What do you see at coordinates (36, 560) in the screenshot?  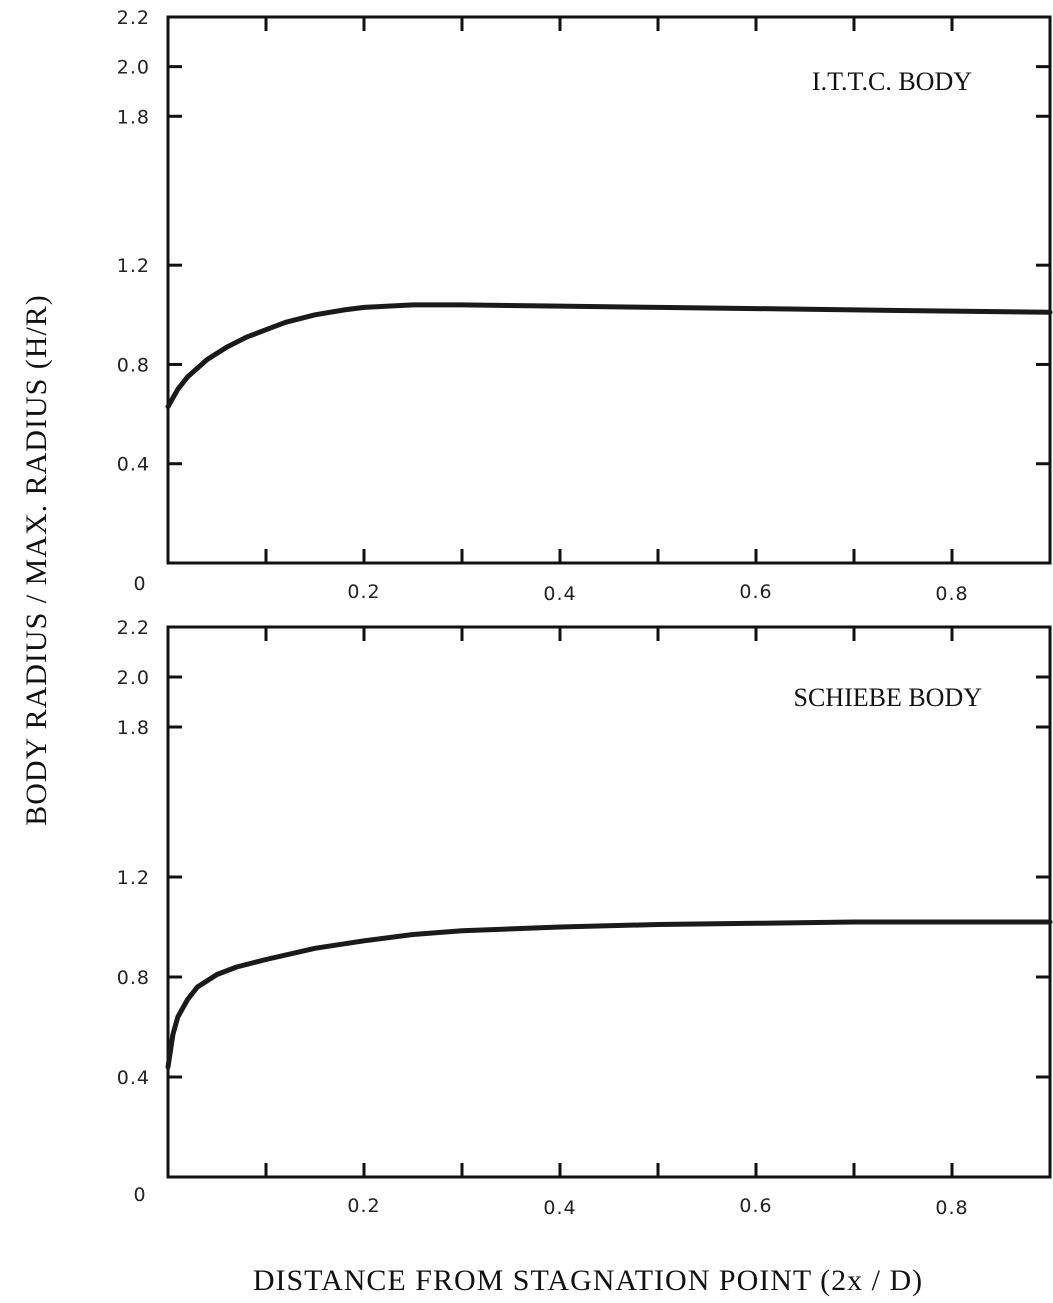 I see `y-axis-title: BODY RADIUS / MAX. RADIUS (H/R)` at bounding box center [36, 560].